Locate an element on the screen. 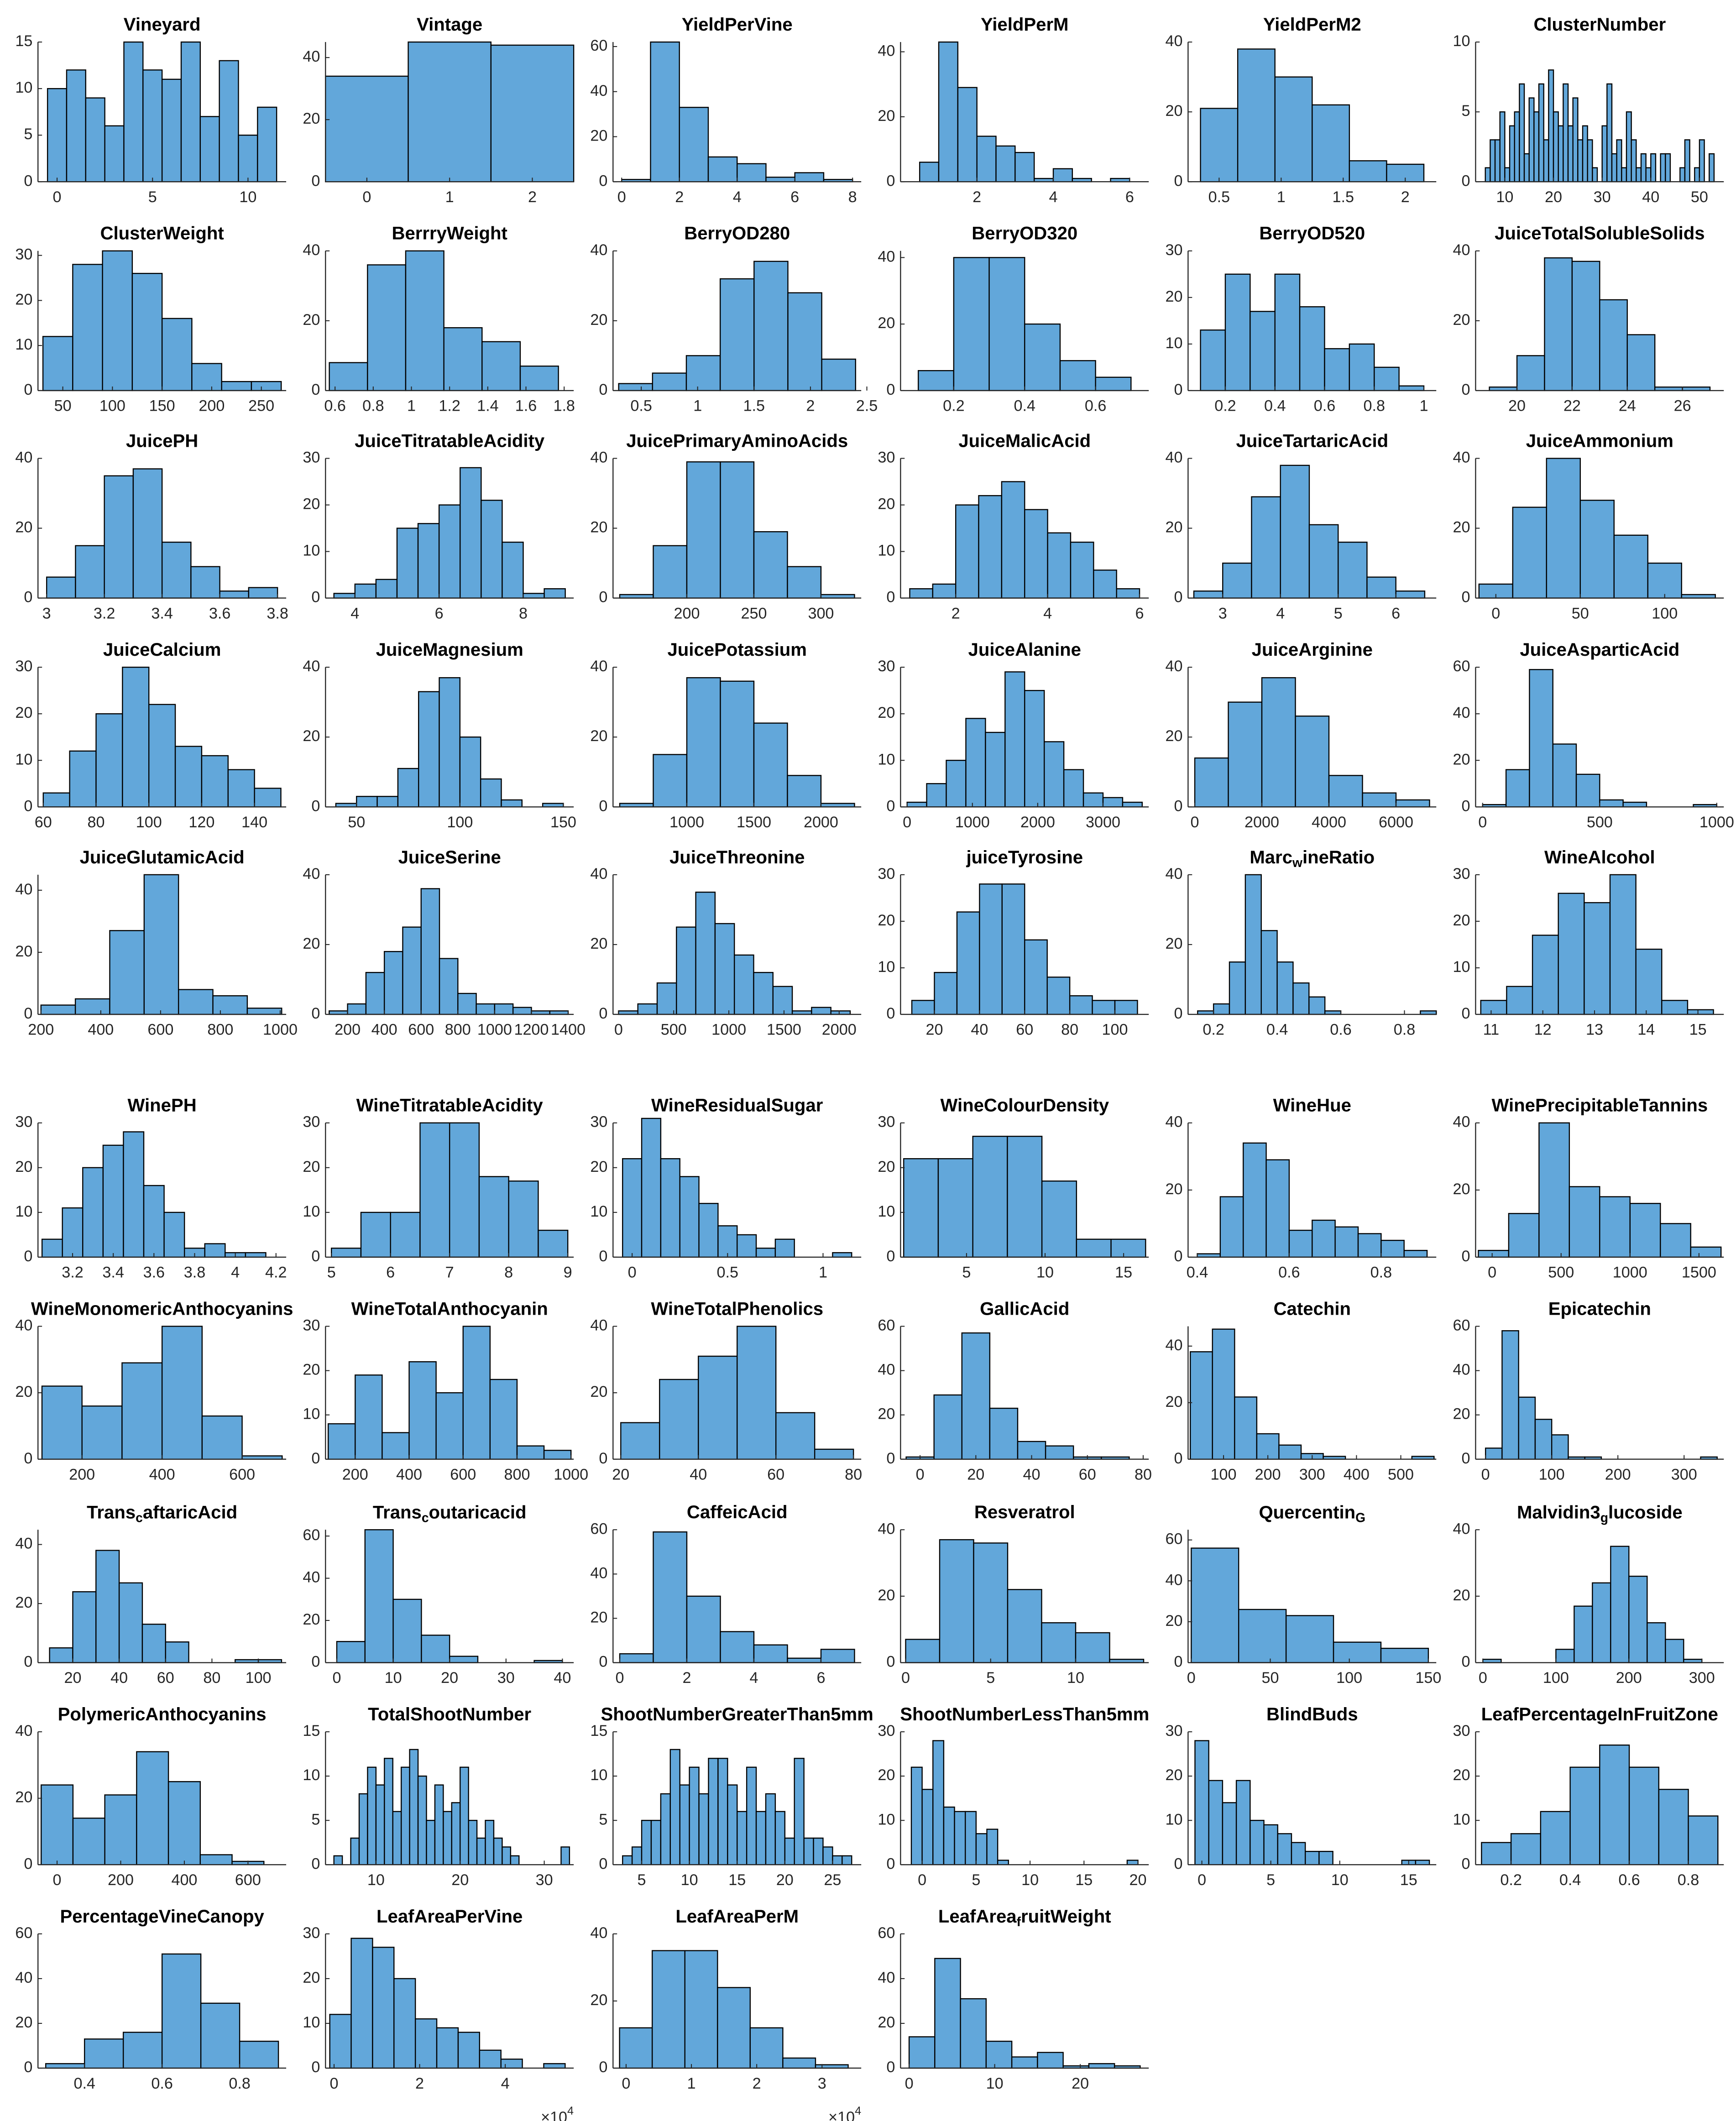 Image resolution: width=1736 pixels, height=2121 pixels. y-tick-label: 40 is located at coordinates (598, 666).